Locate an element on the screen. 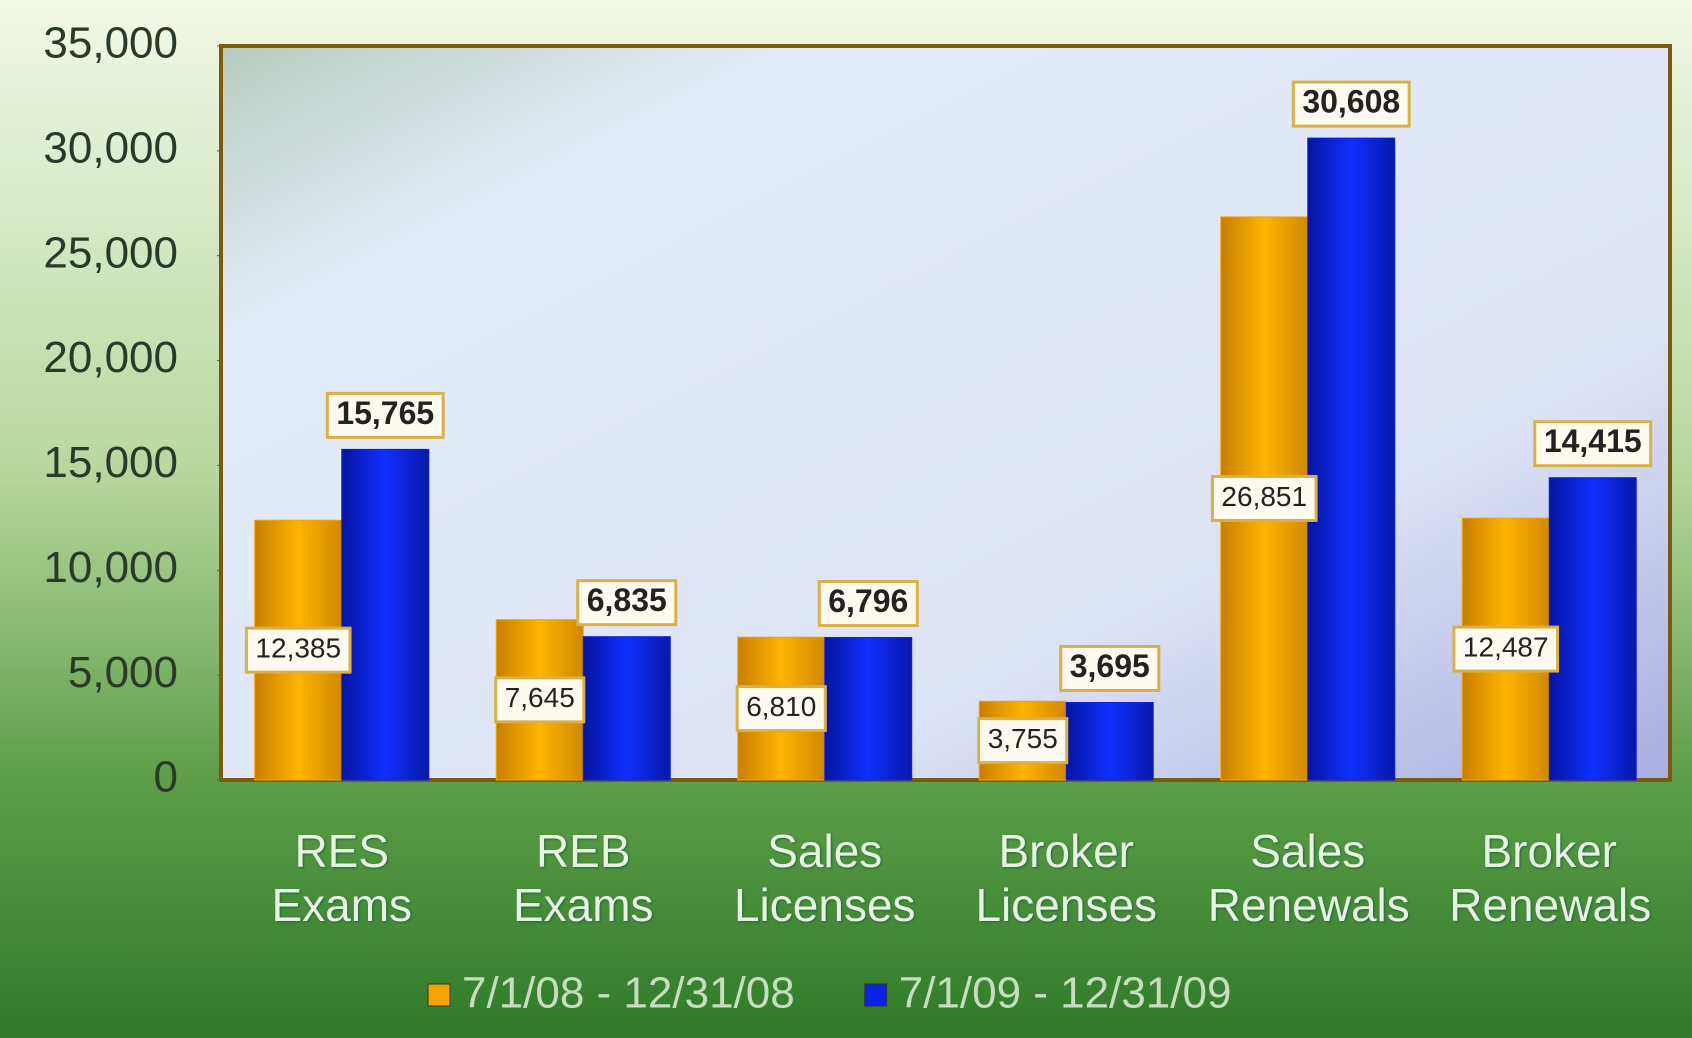 This screenshot has width=1692, height=1038. y-tick-label: 20,000 is located at coordinates (110, 357).